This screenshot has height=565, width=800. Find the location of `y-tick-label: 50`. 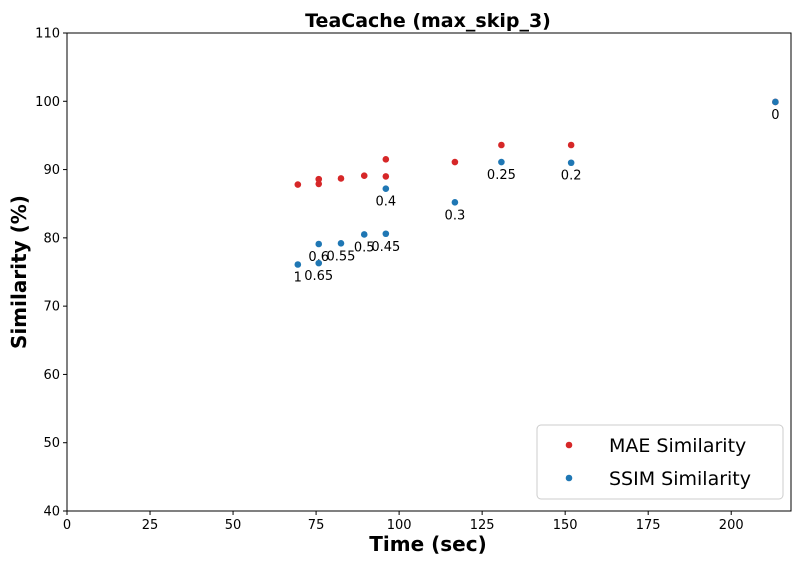

y-tick-label: 50 is located at coordinates (51, 443).